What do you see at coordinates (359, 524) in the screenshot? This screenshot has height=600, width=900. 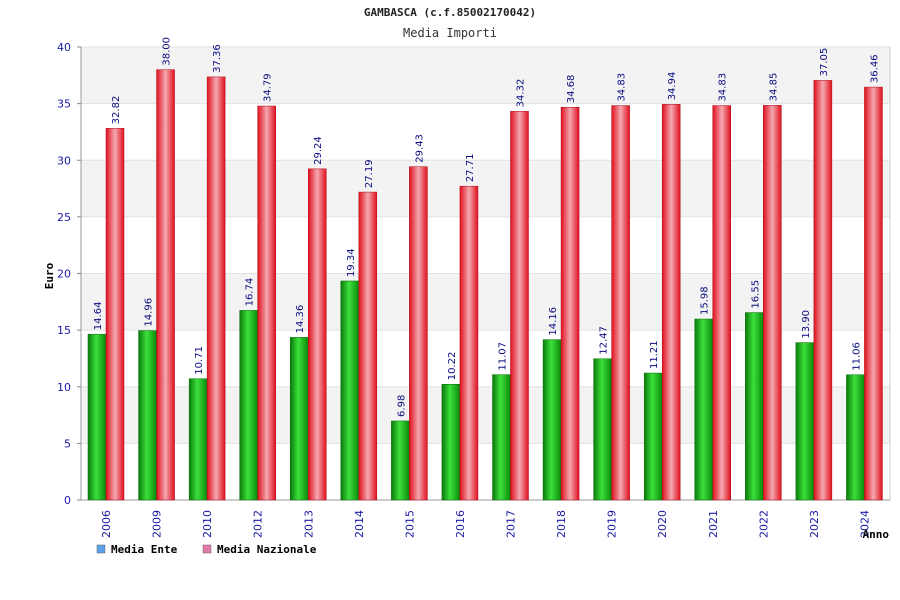 I see `x-tick-label: 2014` at bounding box center [359, 524].